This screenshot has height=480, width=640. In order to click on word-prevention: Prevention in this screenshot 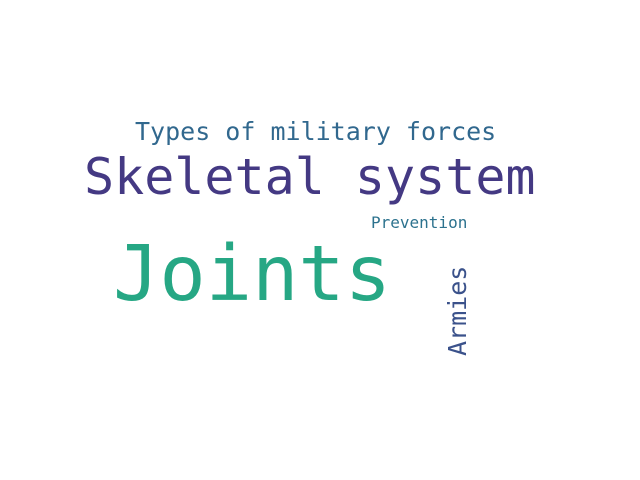, I will do `click(419, 222)`.